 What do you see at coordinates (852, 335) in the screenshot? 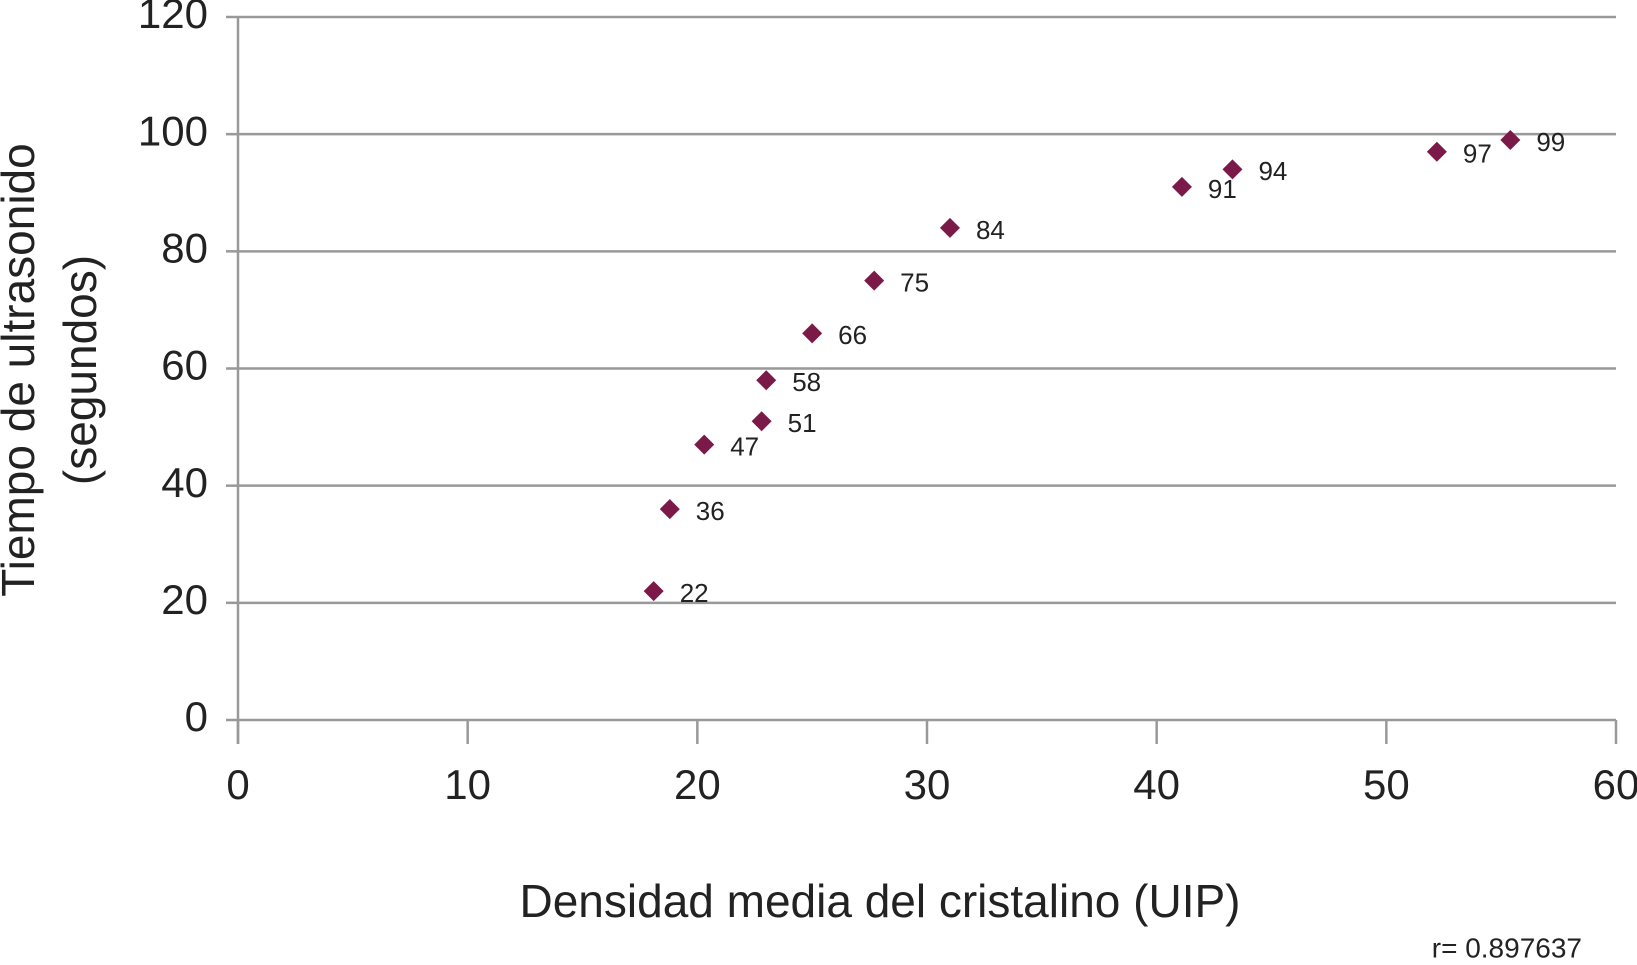
I see `data-label: 66` at bounding box center [852, 335].